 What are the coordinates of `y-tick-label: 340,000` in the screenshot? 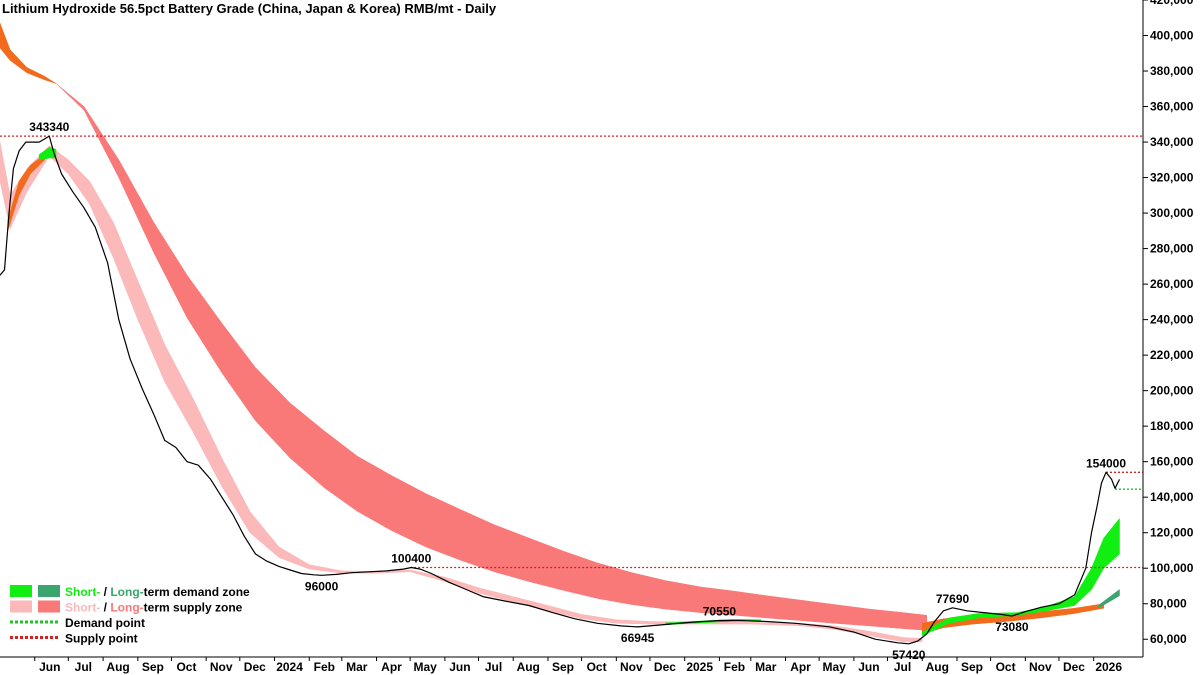 It's located at (1172, 142).